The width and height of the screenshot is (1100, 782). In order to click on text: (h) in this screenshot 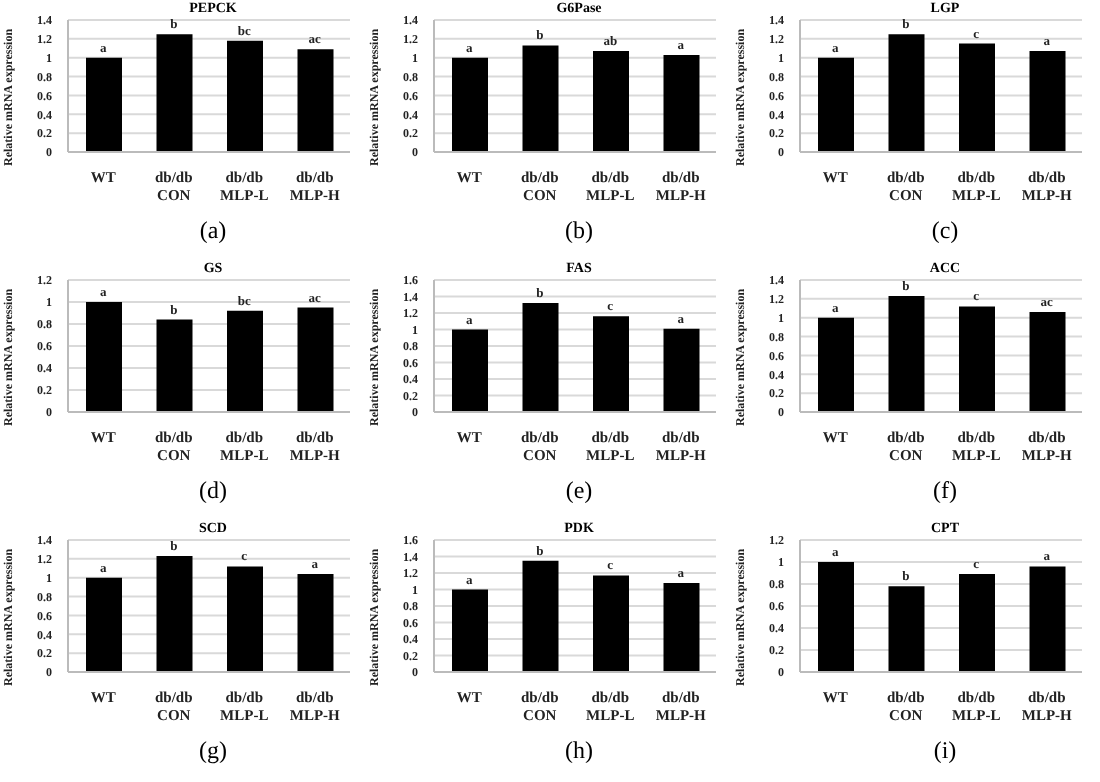, I will do `click(579, 750)`.